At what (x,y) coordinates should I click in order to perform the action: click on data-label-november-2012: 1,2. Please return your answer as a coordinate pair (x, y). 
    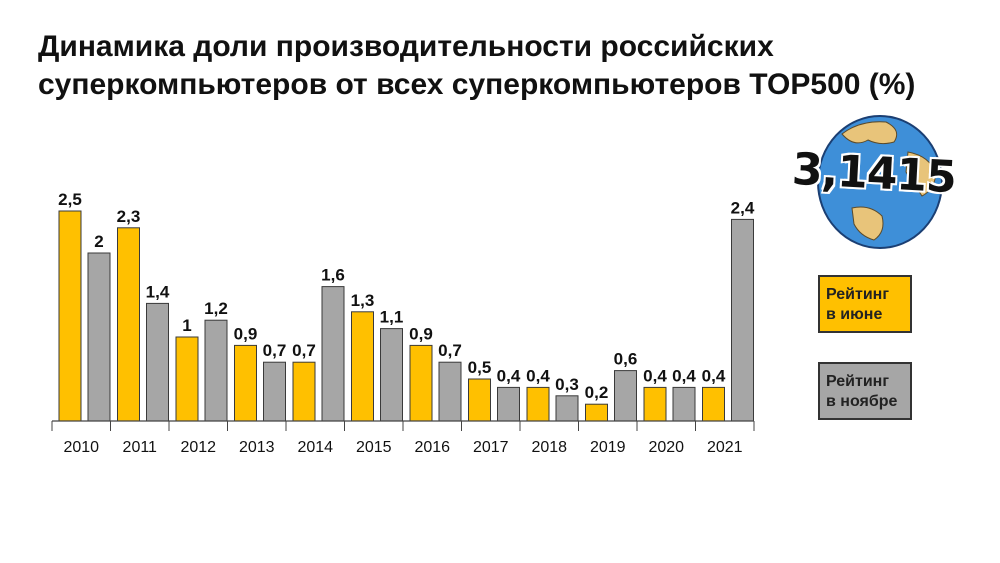
    Looking at the image, I should click on (216, 308).